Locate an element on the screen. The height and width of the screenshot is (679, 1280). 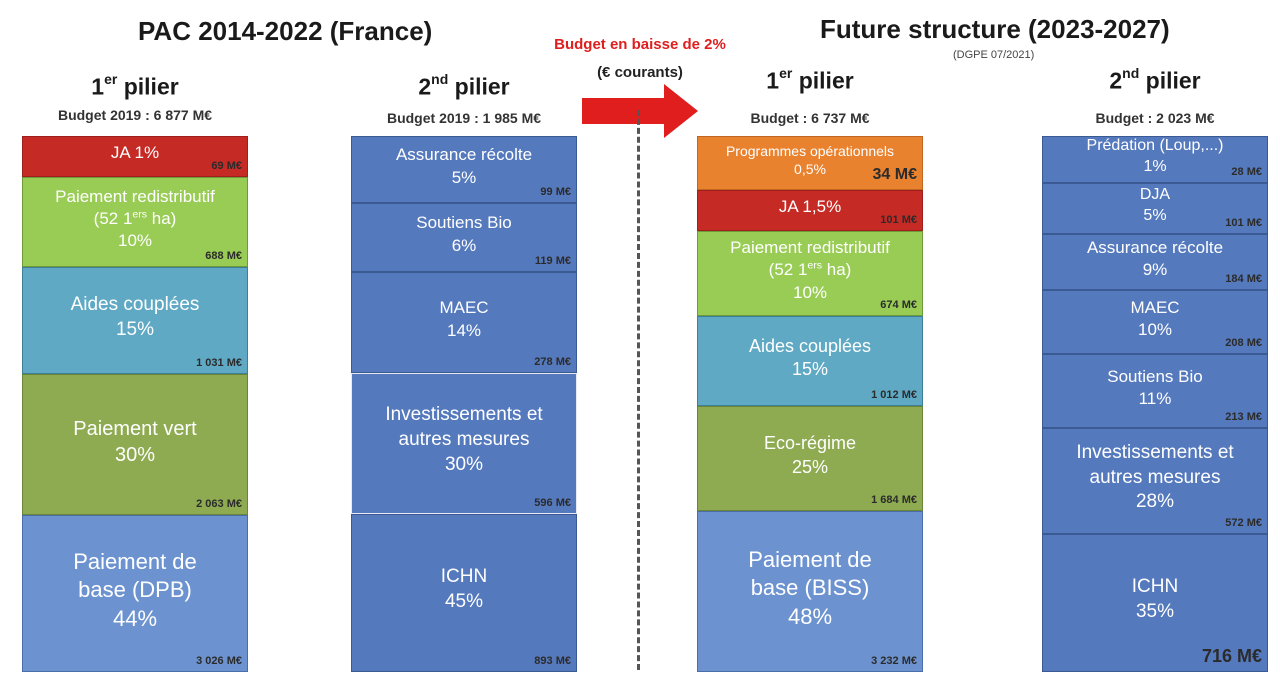
arrow-label-2: (€ courants) is located at coordinates (640, 72).